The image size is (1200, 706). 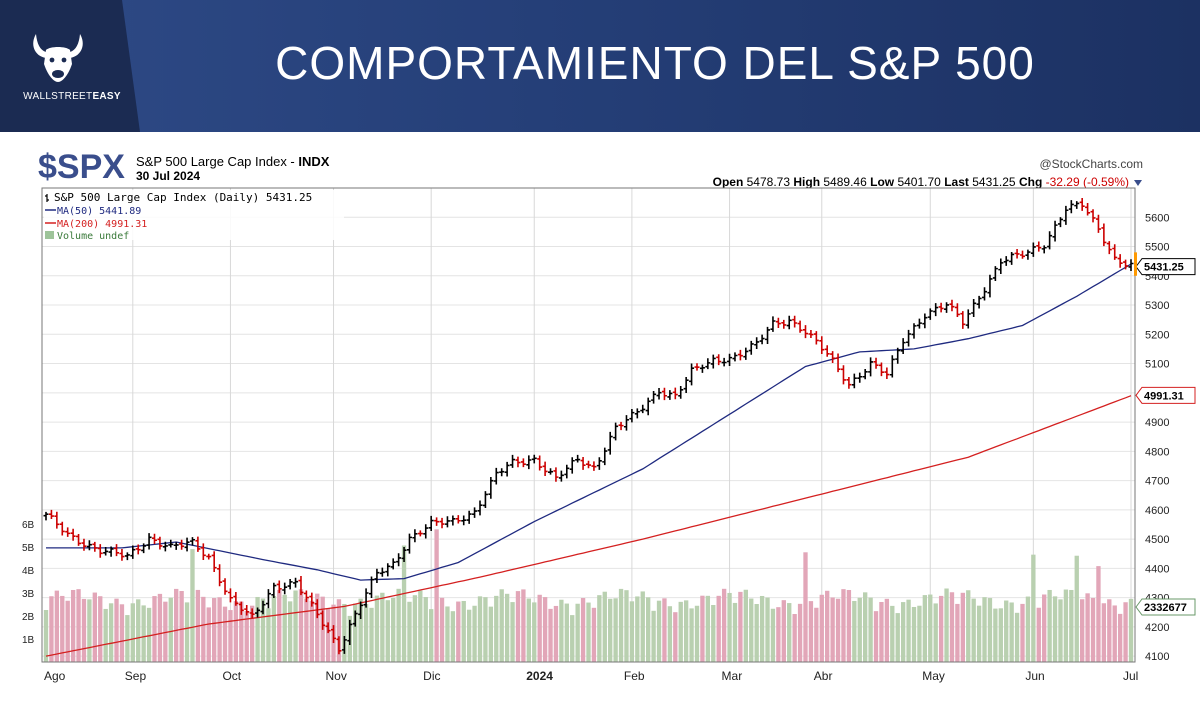 I want to click on x-tick-label: Jul, so click(x=1130, y=676).